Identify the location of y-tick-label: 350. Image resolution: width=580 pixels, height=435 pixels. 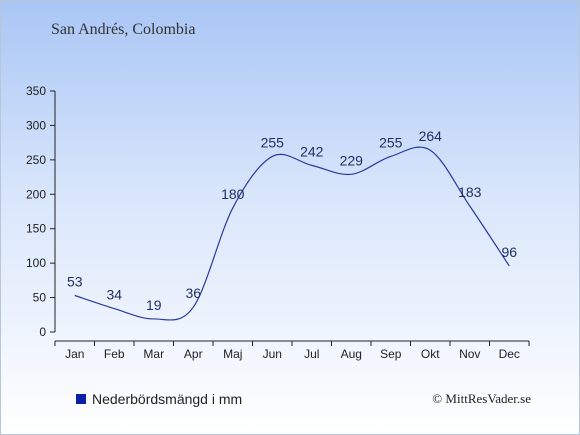
(36, 91).